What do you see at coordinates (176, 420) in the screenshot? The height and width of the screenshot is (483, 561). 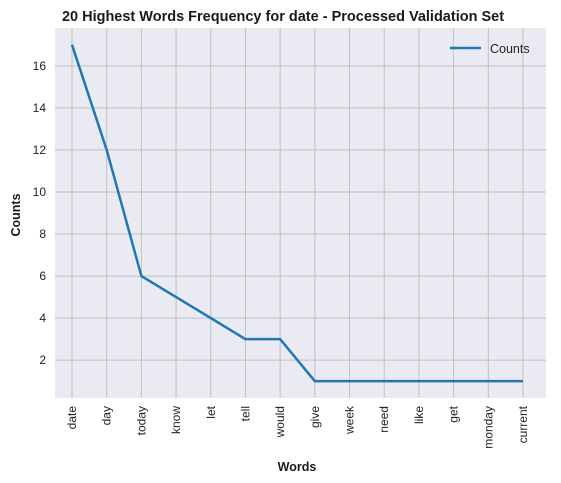 I see `x-tick-label: know` at bounding box center [176, 420].